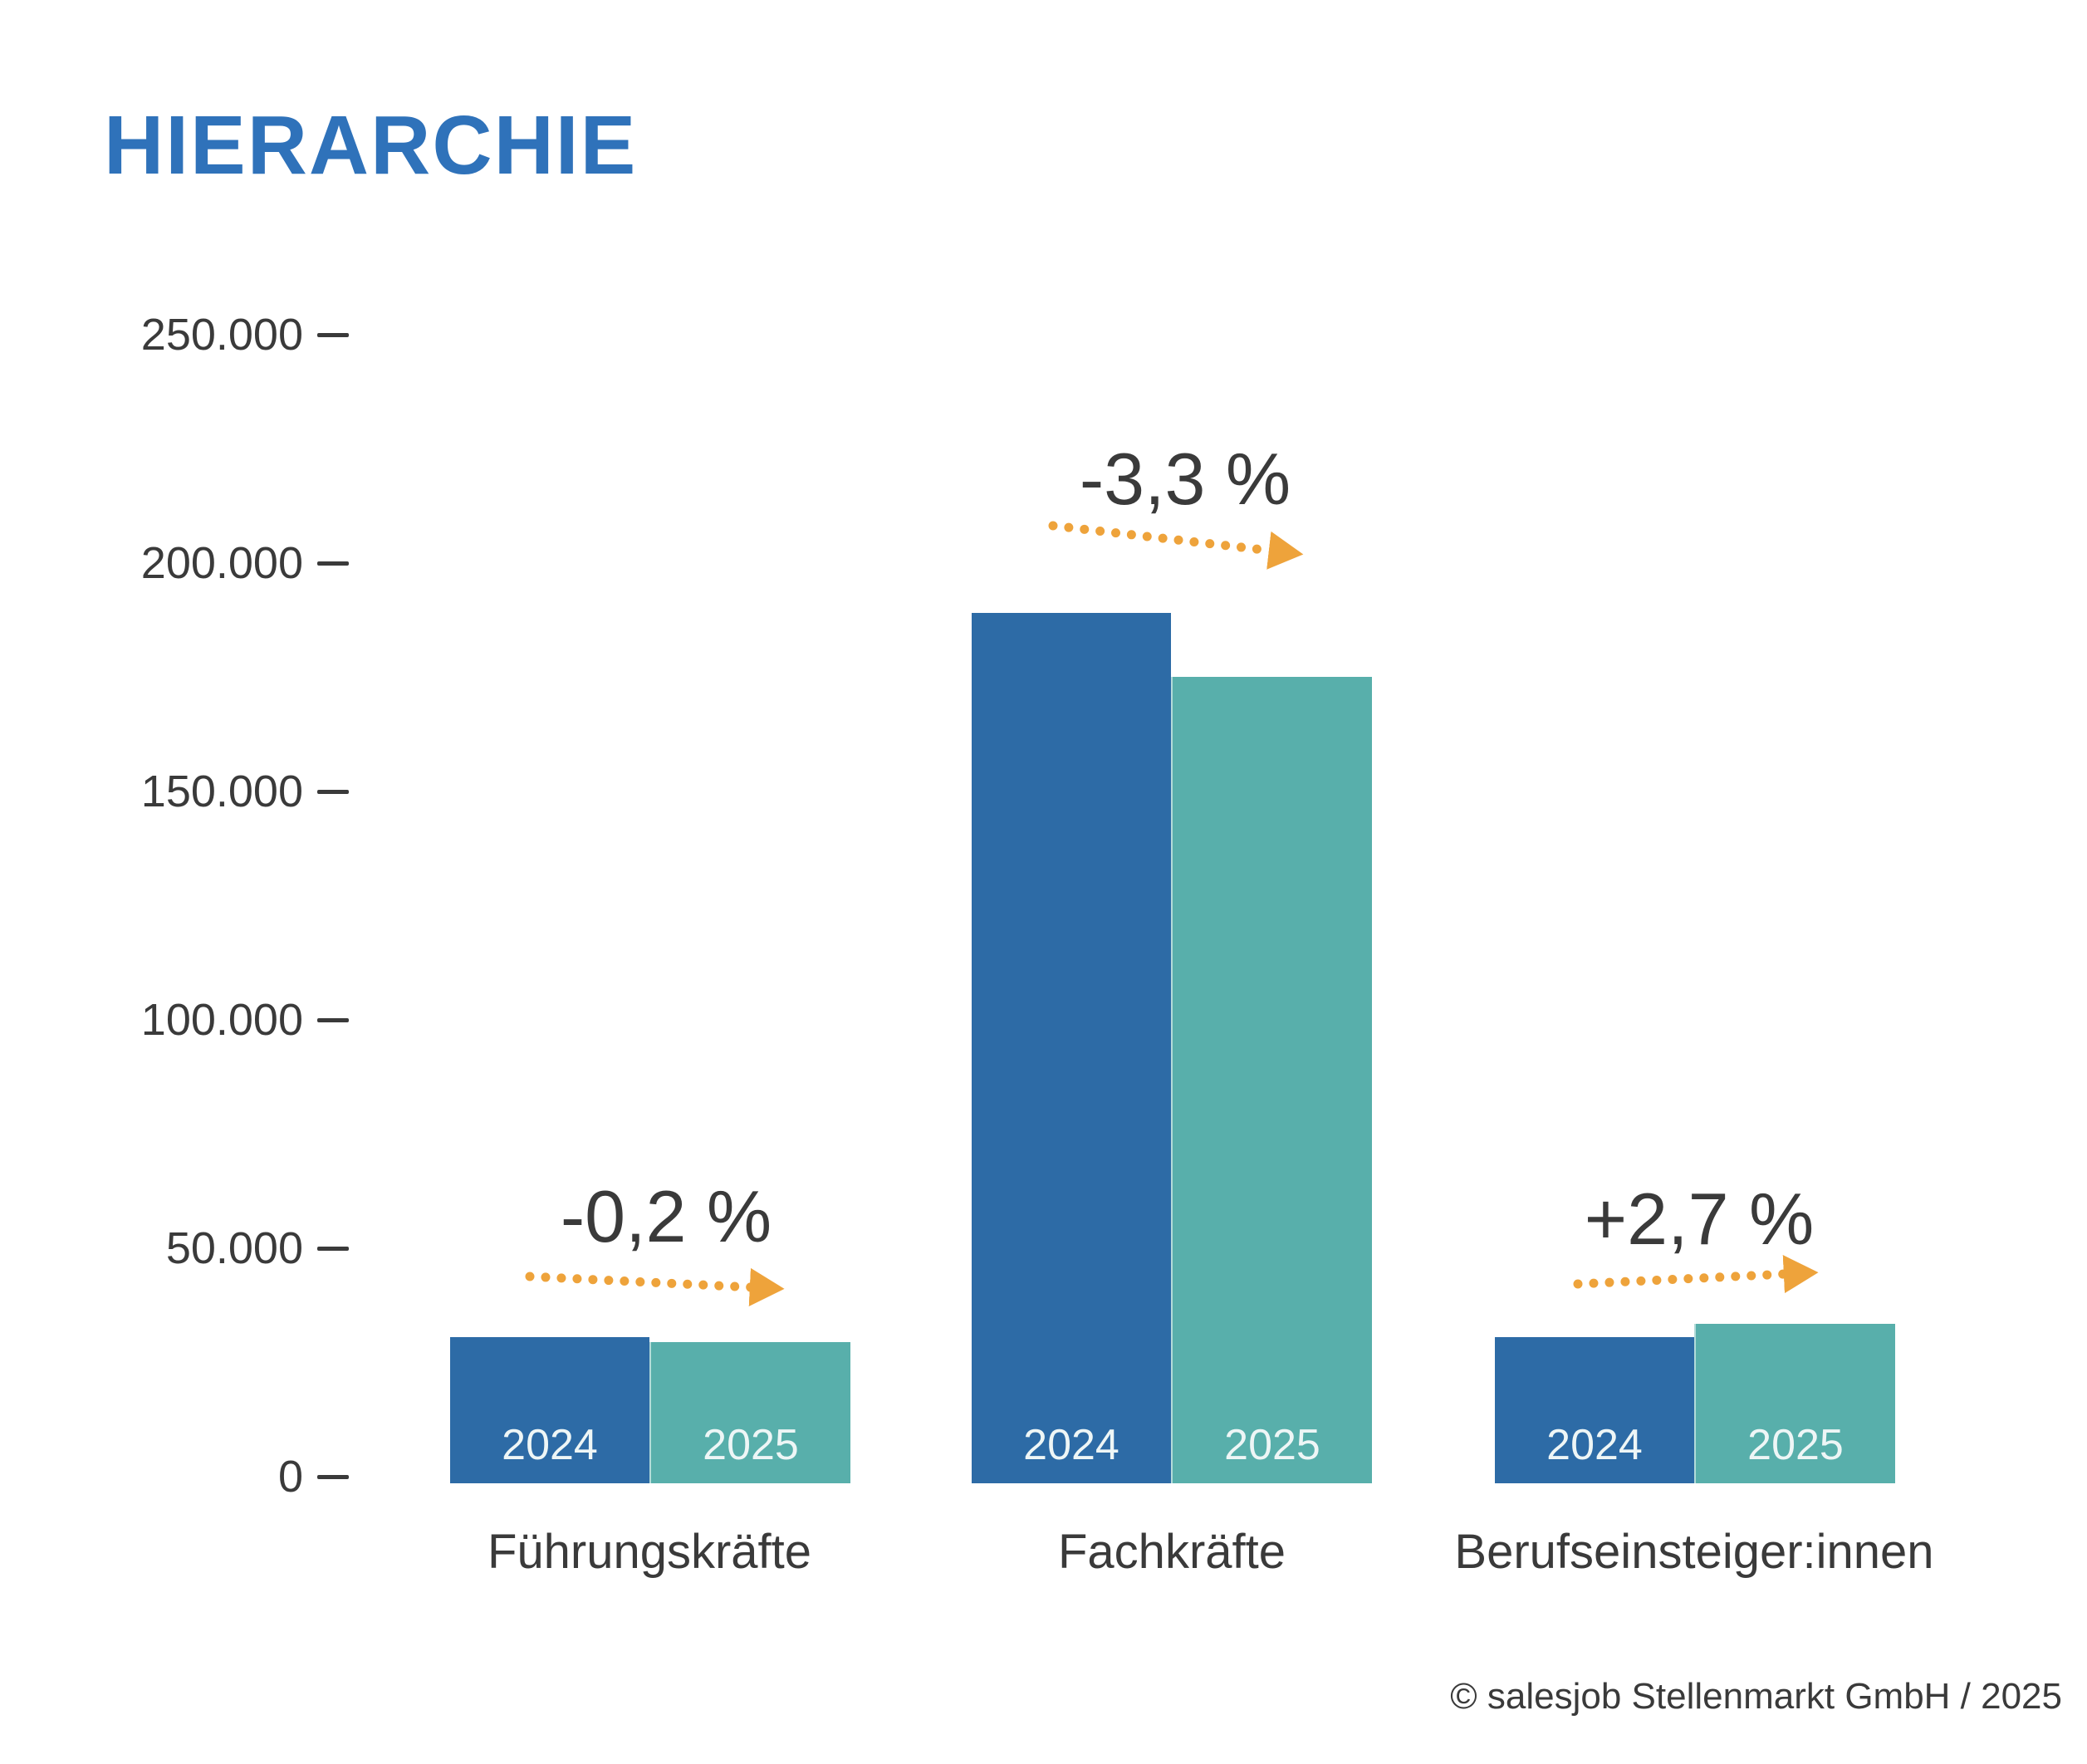  Describe the element at coordinates (1172, 1552) in the screenshot. I see `category-label: Fachkräfte` at that location.